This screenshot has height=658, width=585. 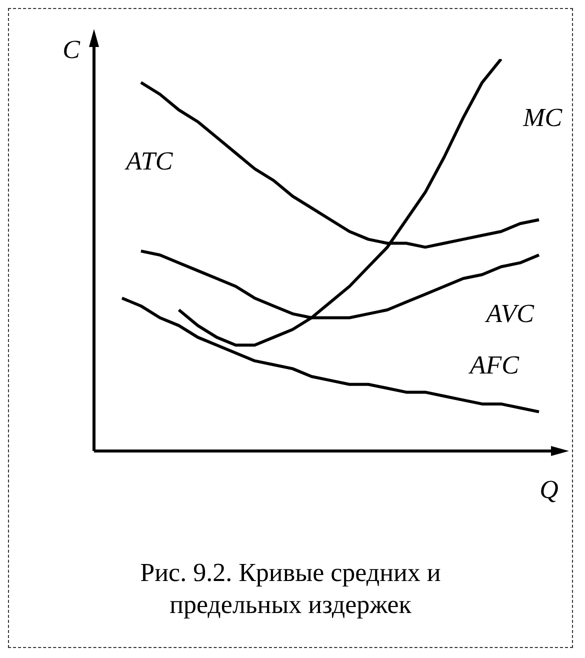 I want to click on series-label: AVC, so click(x=509, y=313).